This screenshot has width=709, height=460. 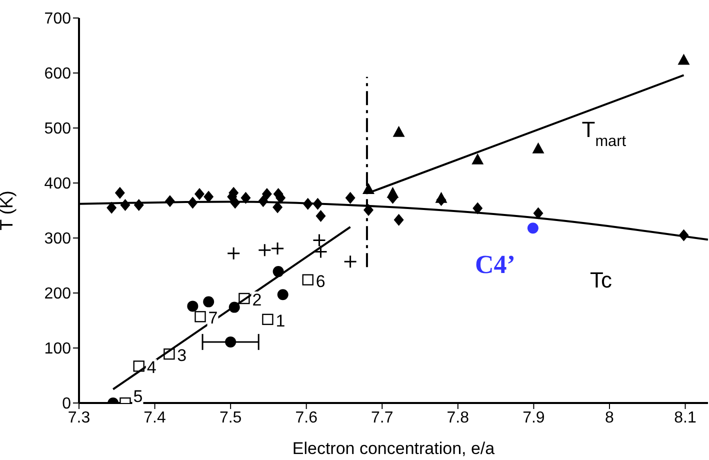 I want to click on annotation: 7, so click(x=213, y=318).